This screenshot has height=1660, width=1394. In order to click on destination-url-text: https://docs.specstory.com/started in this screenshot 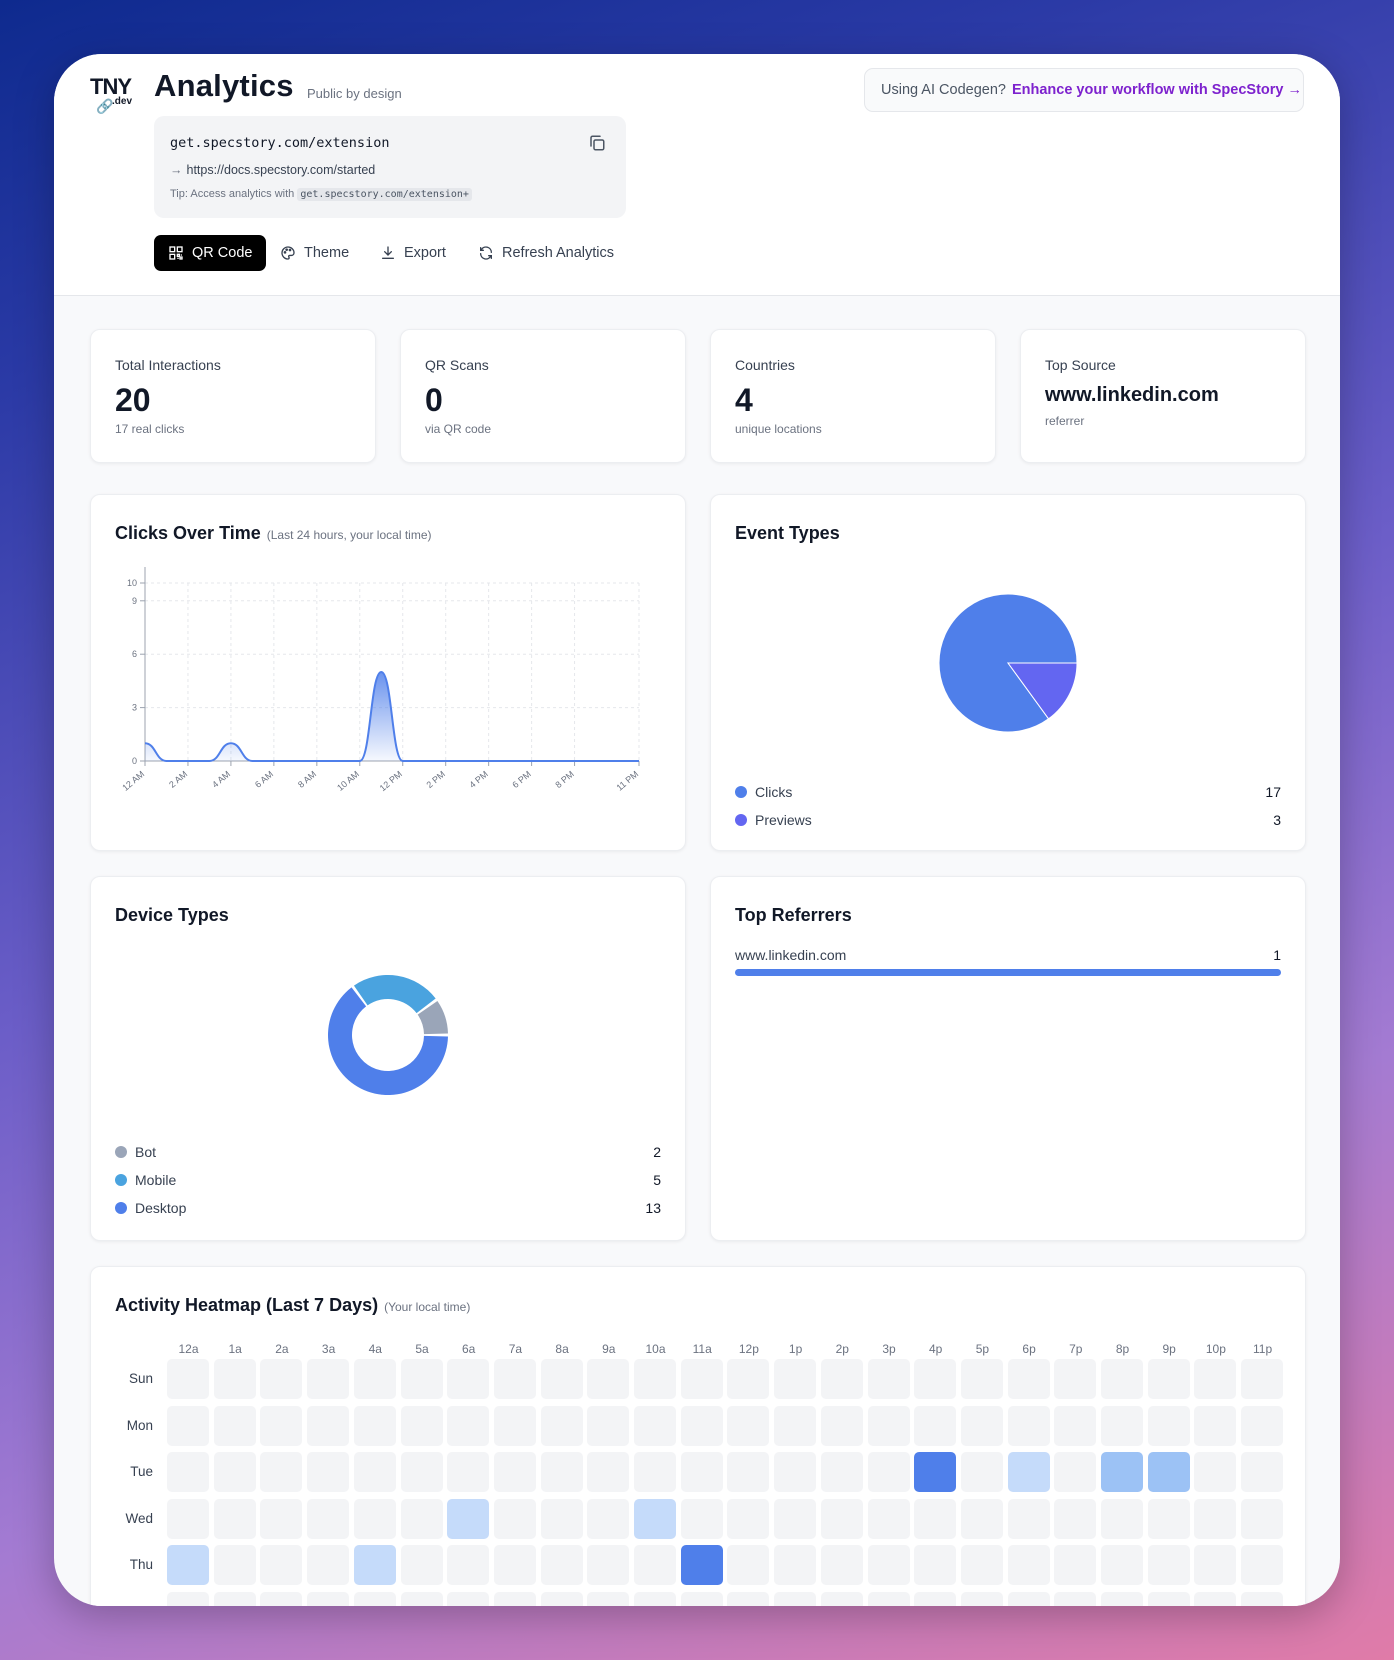, I will do `click(281, 170)`.